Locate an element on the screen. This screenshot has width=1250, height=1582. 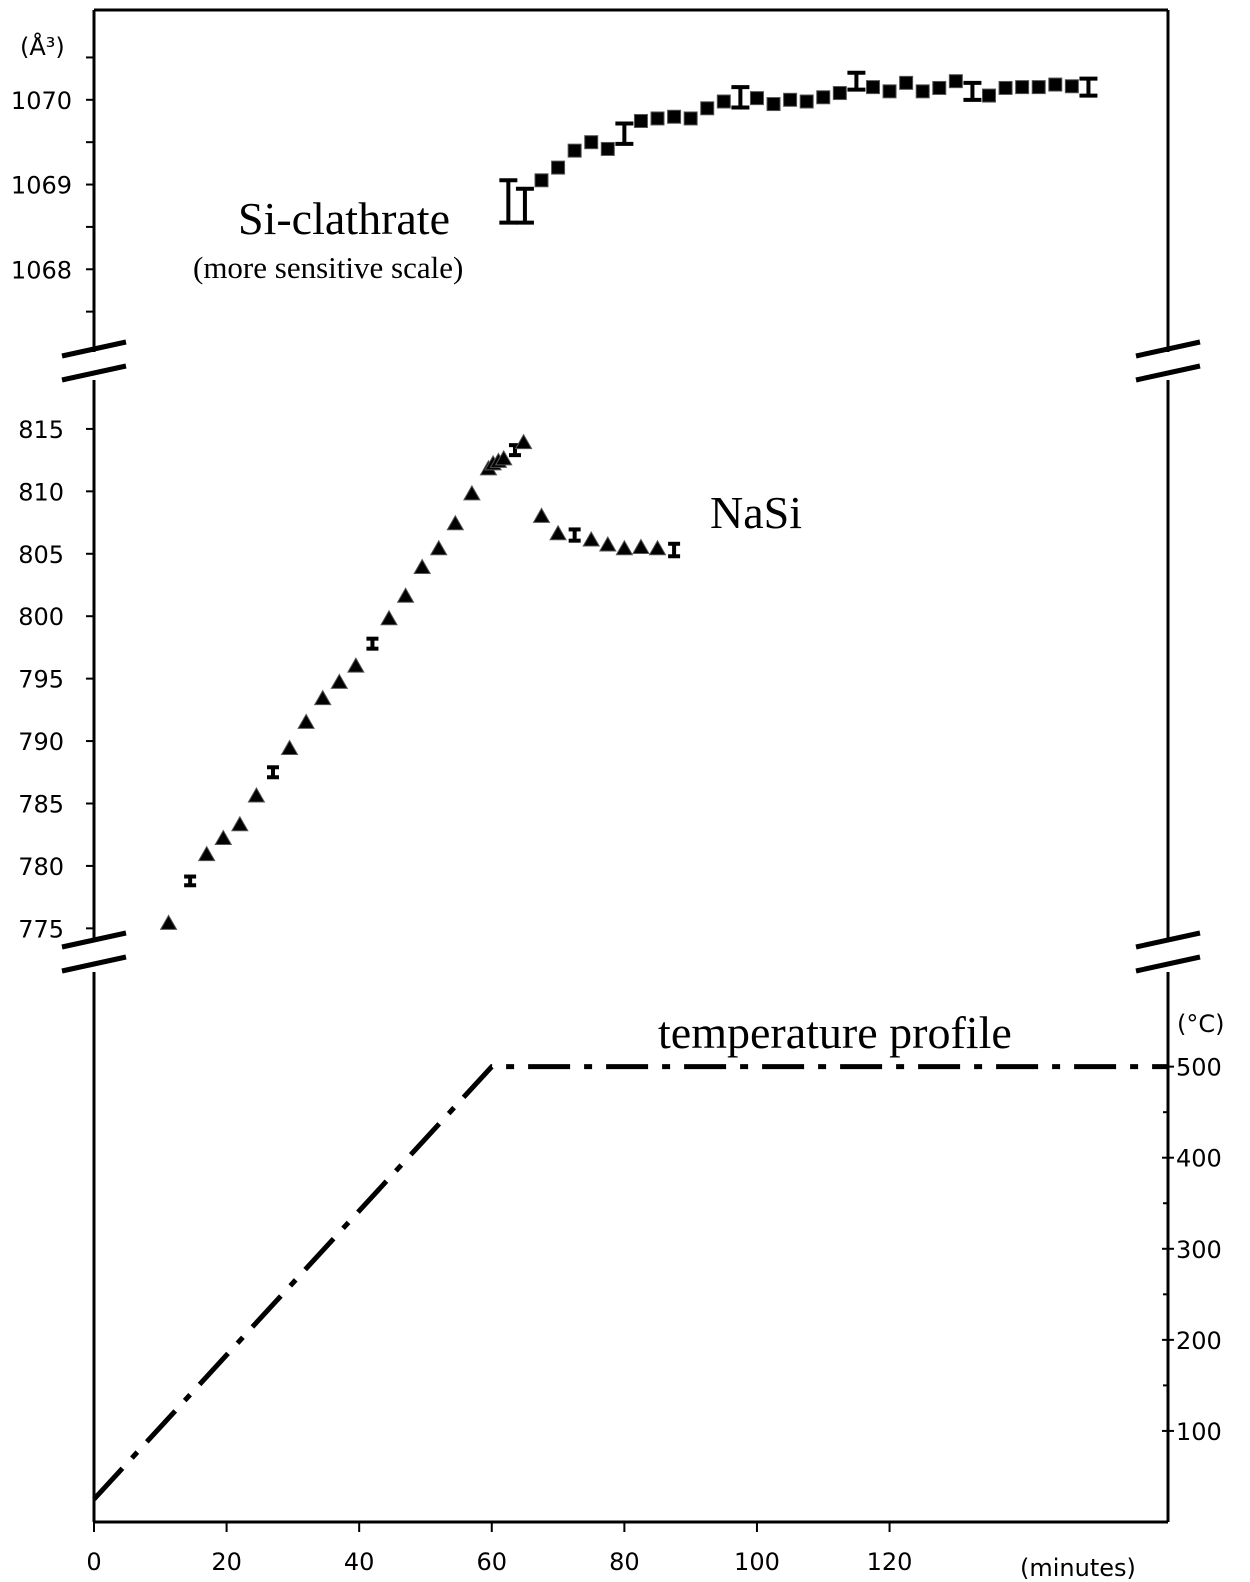
x-axis: 0 20 40 60 80 100 120 is located at coordinates (499, 1549).